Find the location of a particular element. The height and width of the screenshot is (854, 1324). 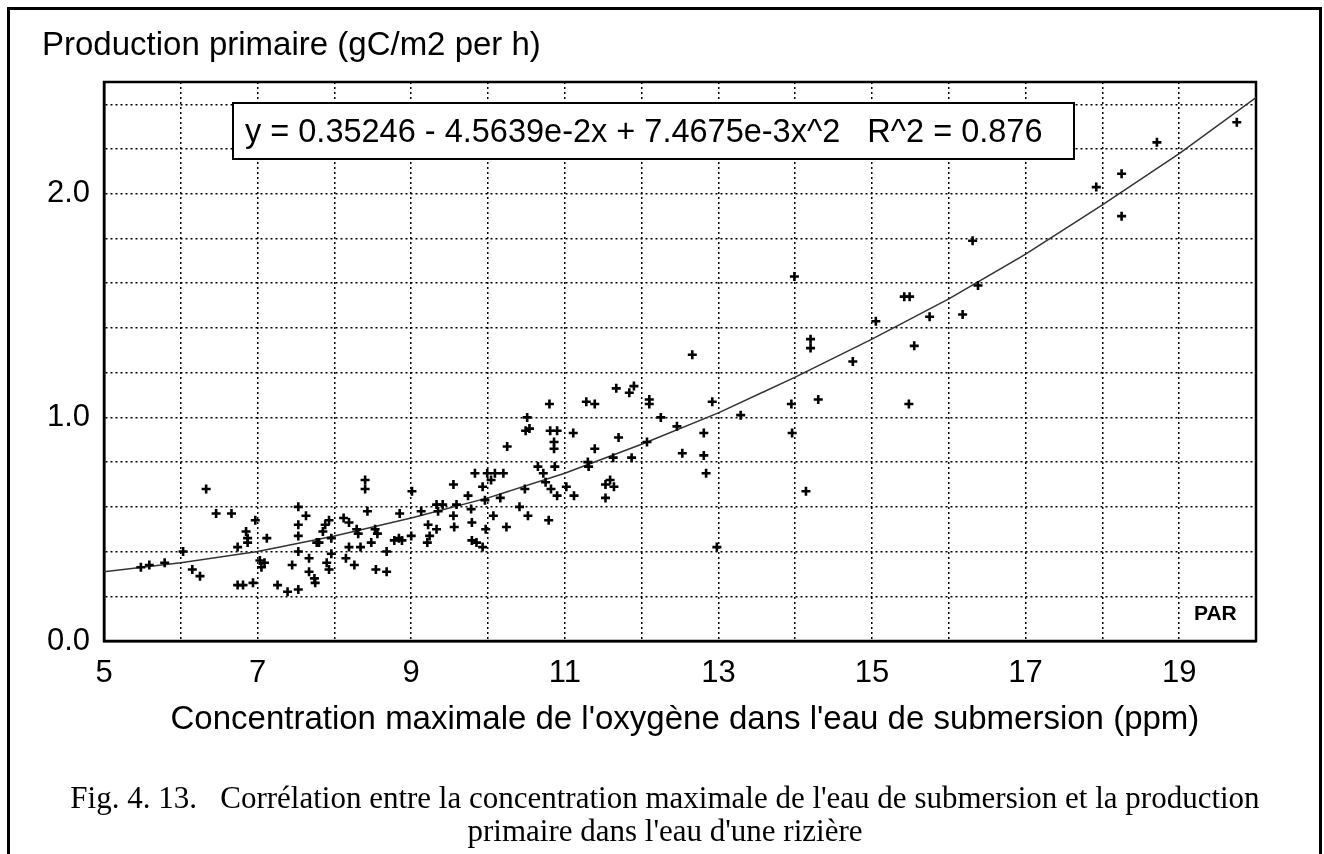

y-tick-label: 1.0 is located at coordinates (68, 415).